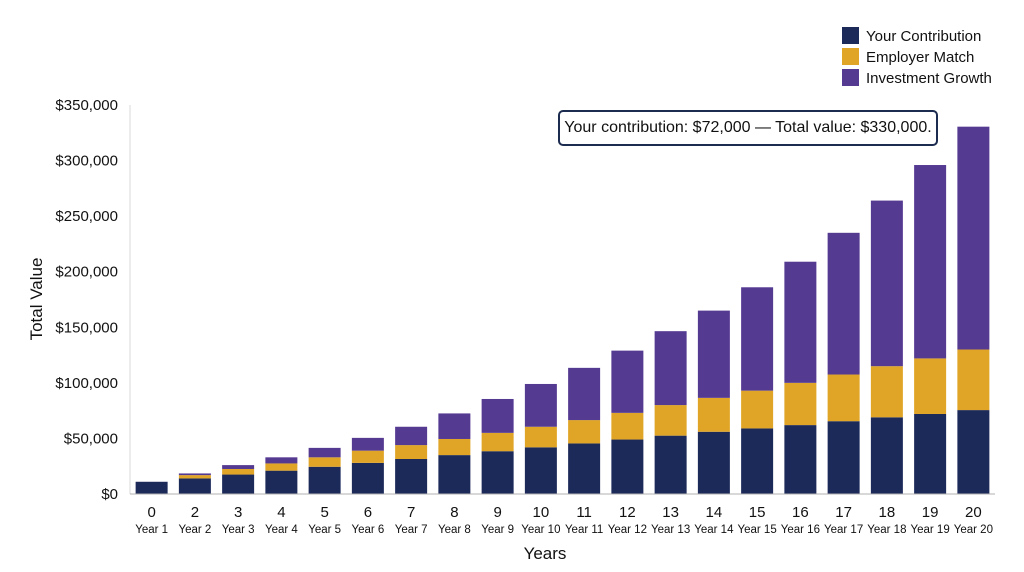 This screenshot has width=1024, height=572. I want to click on x-tick-number: 11, so click(584, 512).